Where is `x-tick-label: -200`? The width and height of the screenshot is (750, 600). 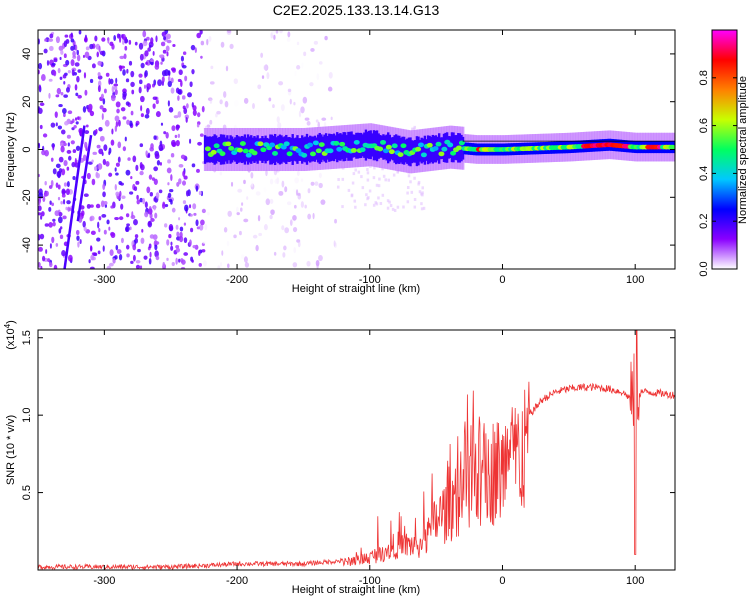 x-tick-label: -200 is located at coordinates (237, 581).